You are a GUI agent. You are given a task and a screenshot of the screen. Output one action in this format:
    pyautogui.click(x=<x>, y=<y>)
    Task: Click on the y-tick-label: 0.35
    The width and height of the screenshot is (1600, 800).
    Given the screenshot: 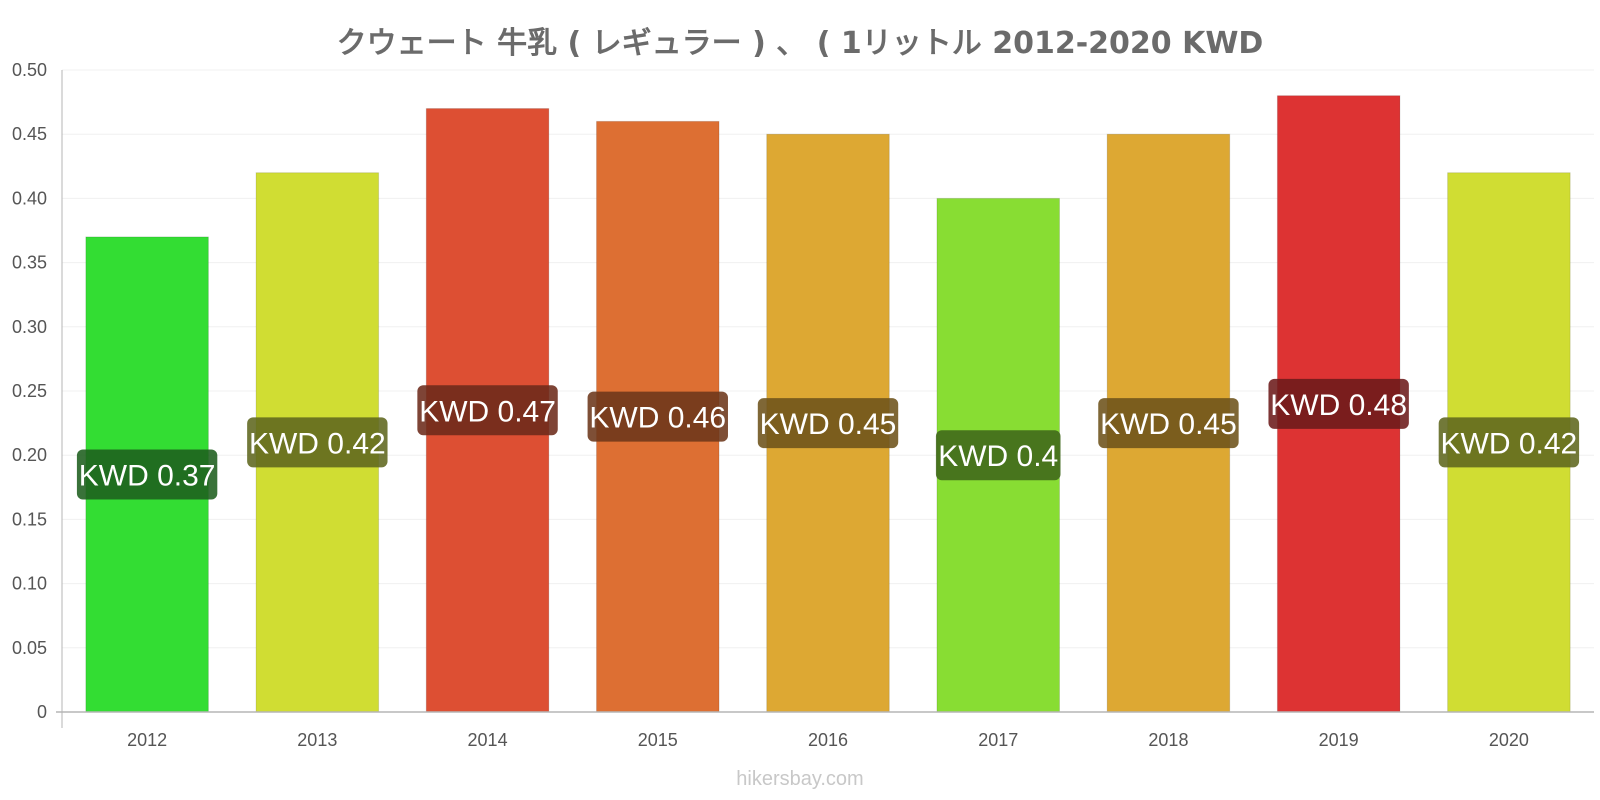 What is the action you would take?
    pyautogui.click(x=29, y=263)
    